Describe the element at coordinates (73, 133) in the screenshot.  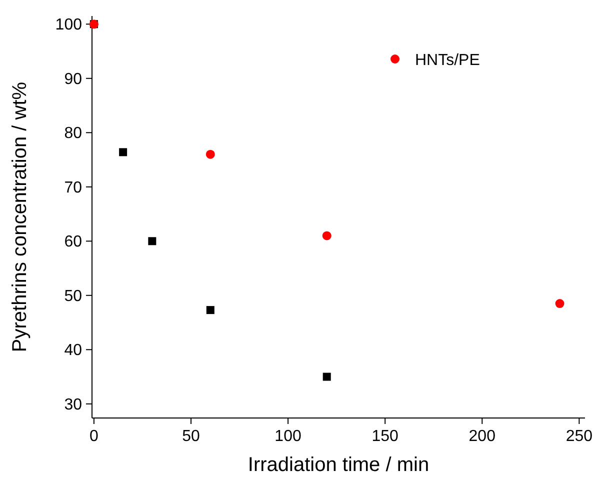
I see `y-tick-label: 80` at that location.